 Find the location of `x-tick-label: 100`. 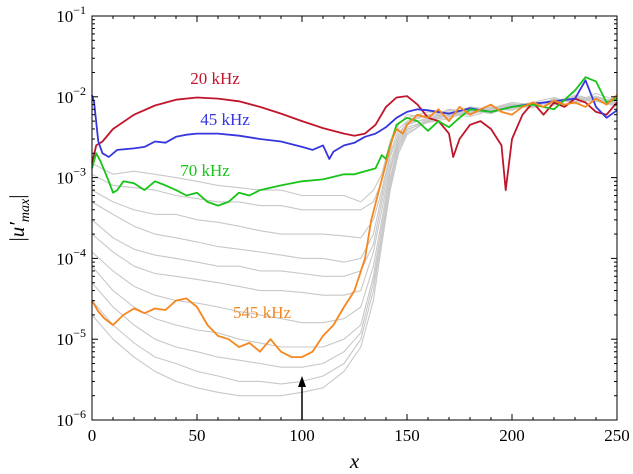

x-tick-label: 100 is located at coordinates (302, 435).